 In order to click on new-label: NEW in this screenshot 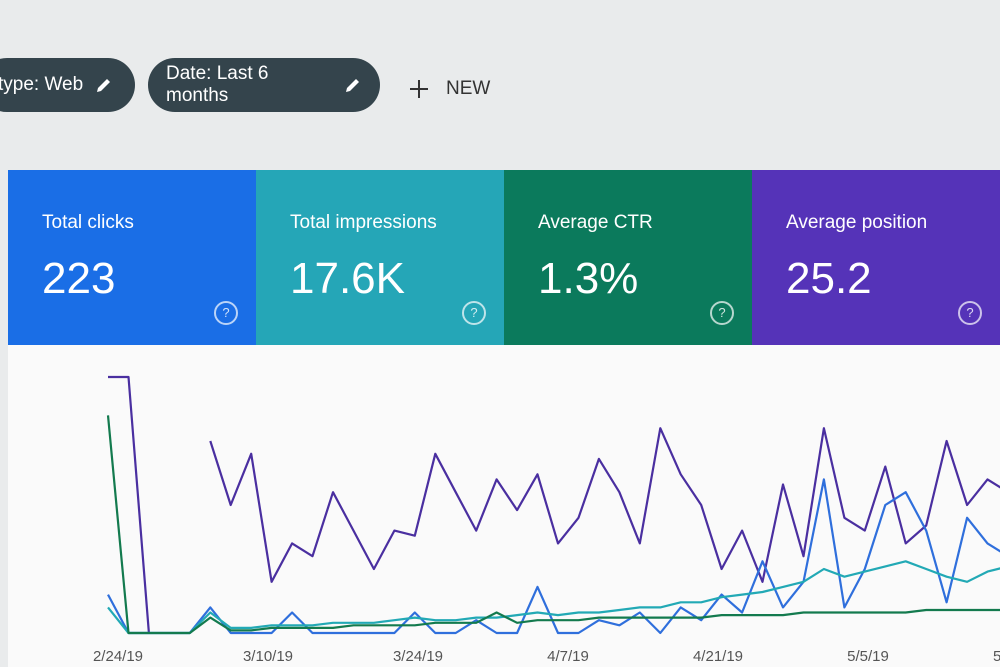, I will do `click(468, 88)`.